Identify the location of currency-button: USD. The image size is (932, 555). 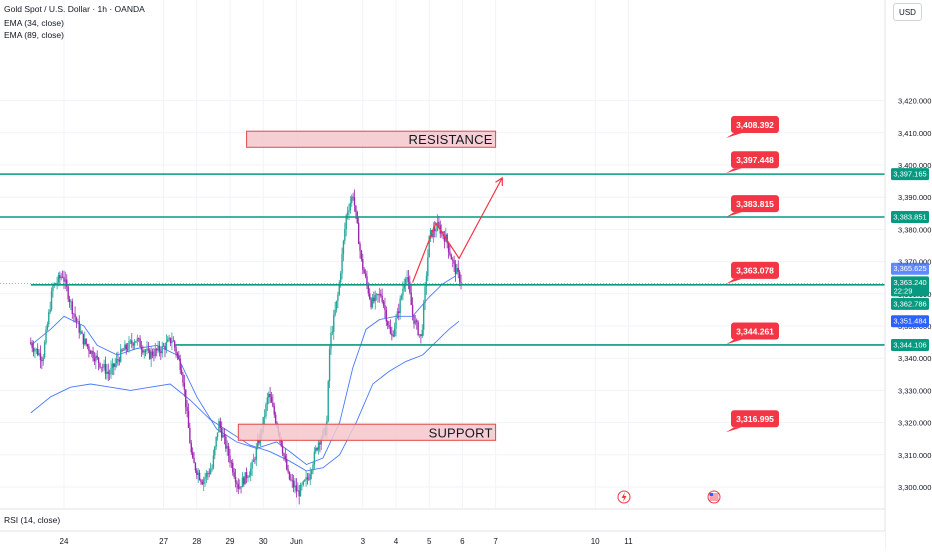
(907, 12).